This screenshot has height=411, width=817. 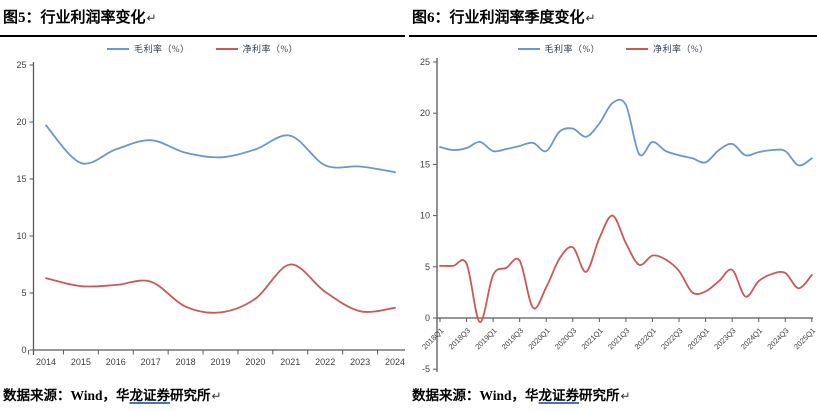 I want to click on x-tick-label: 2020Q3, so click(x=565, y=338).